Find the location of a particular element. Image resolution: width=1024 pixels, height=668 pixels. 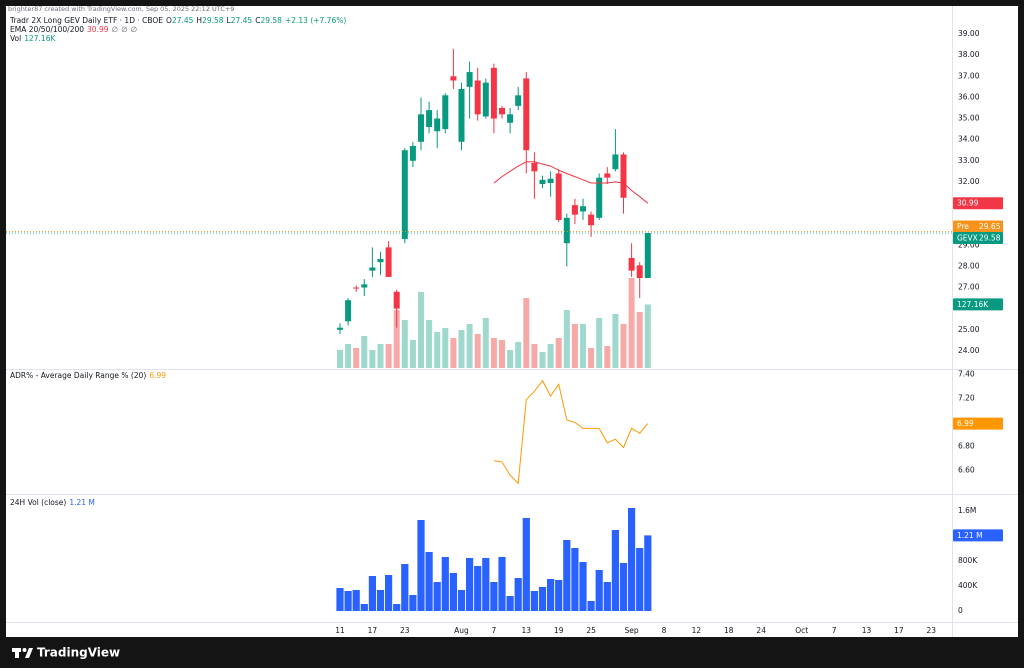

legend: EMA 20/50/100/200 30.99 ∅ ∅ ∅ is located at coordinates (73, 29).